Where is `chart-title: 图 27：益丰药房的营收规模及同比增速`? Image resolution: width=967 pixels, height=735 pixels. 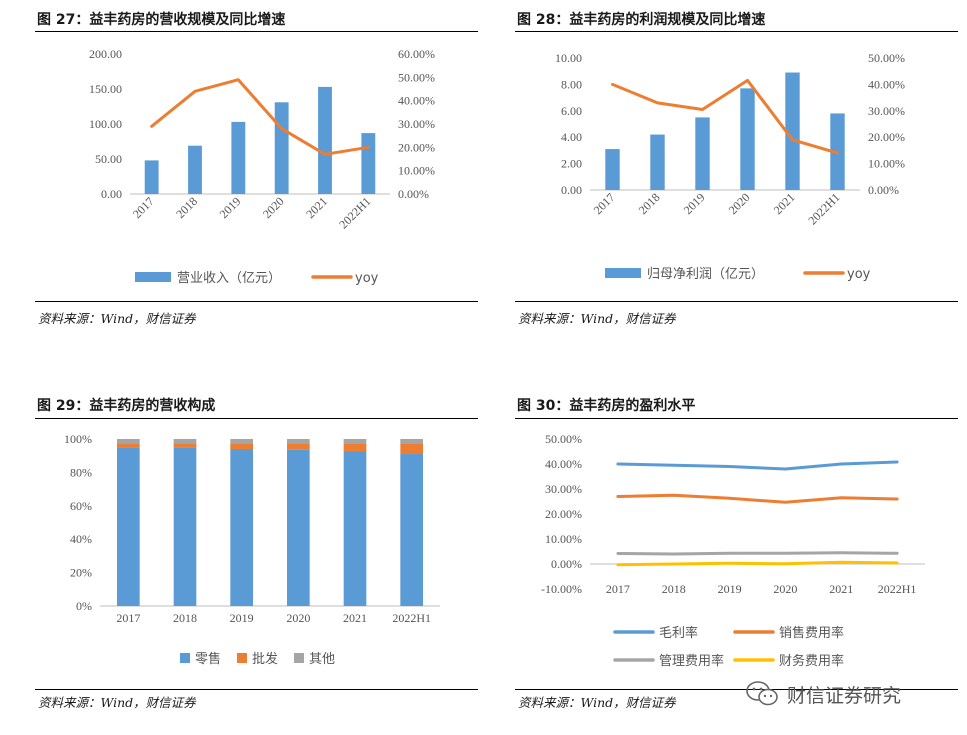
chart-title: 图 27：益丰药房的营收规模及同比增速 is located at coordinates (161, 20).